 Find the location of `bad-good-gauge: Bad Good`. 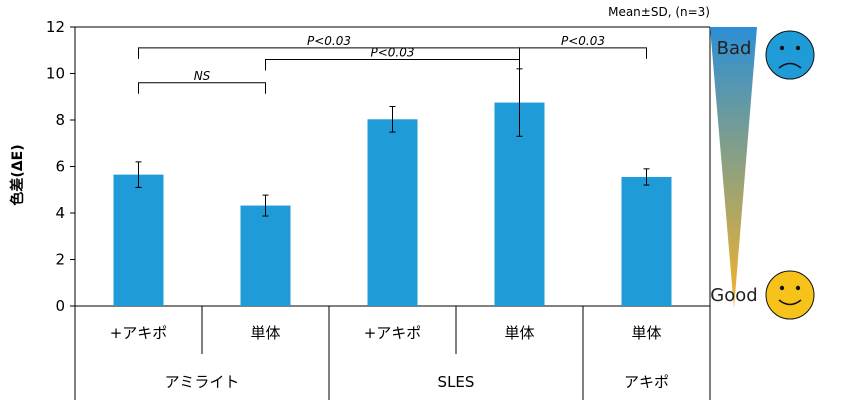

bad-good-gauge: Bad Good is located at coordinates (762, 173).